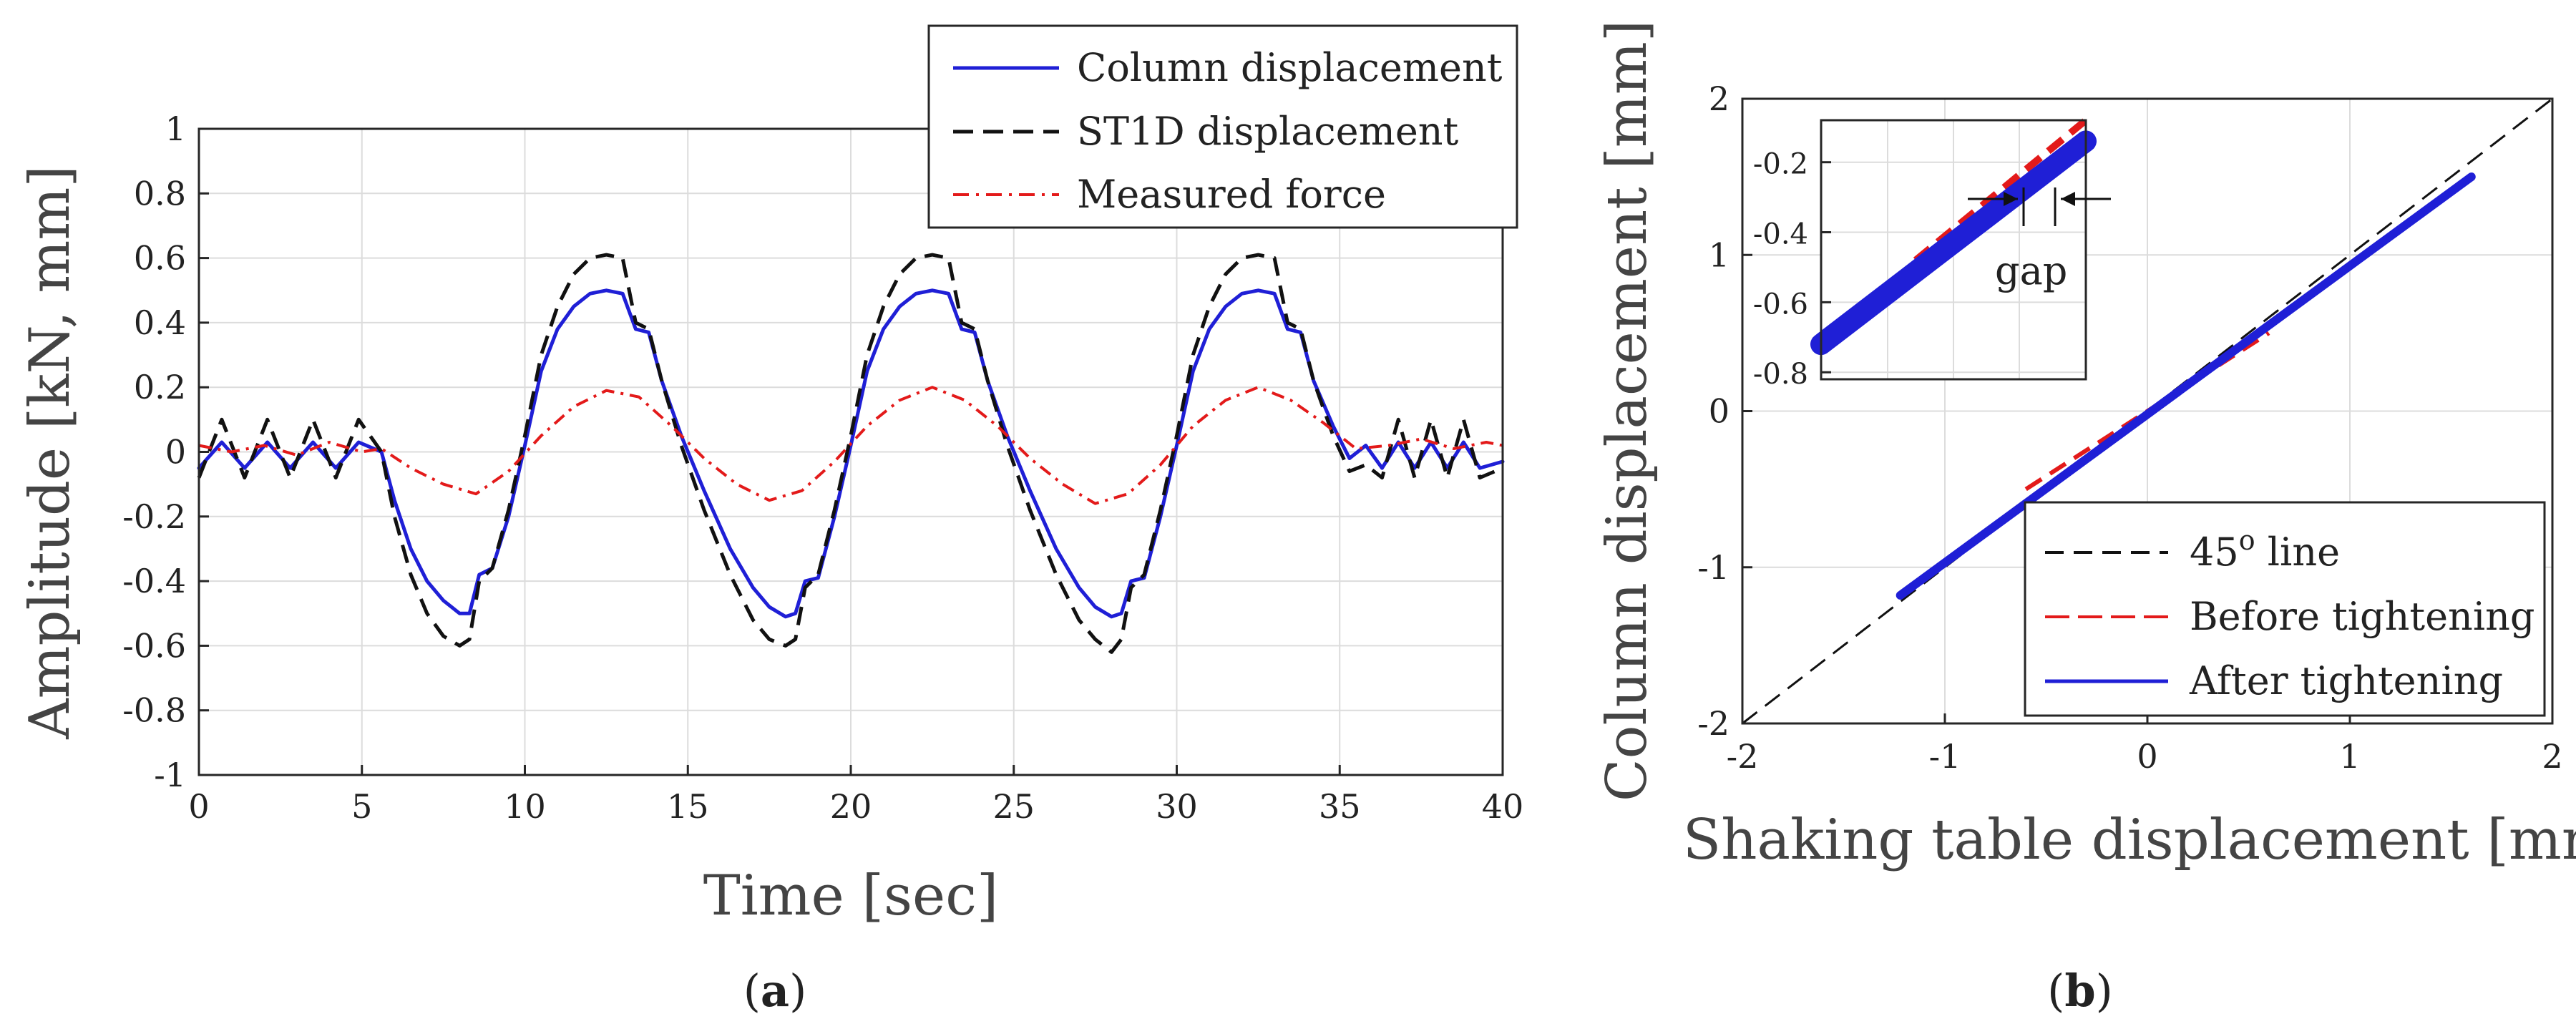 The width and height of the screenshot is (2576, 1024). Describe the element at coordinates (2552, 756) in the screenshot. I see `x-tick-label: 2` at that location.